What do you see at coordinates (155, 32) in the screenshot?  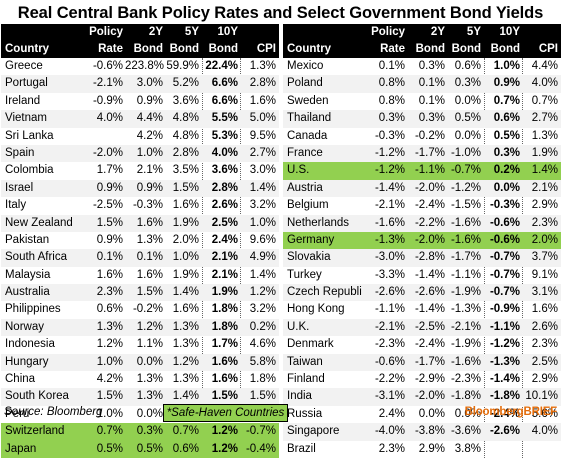 I see `header-2y: 2Y` at bounding box center [155, 32].